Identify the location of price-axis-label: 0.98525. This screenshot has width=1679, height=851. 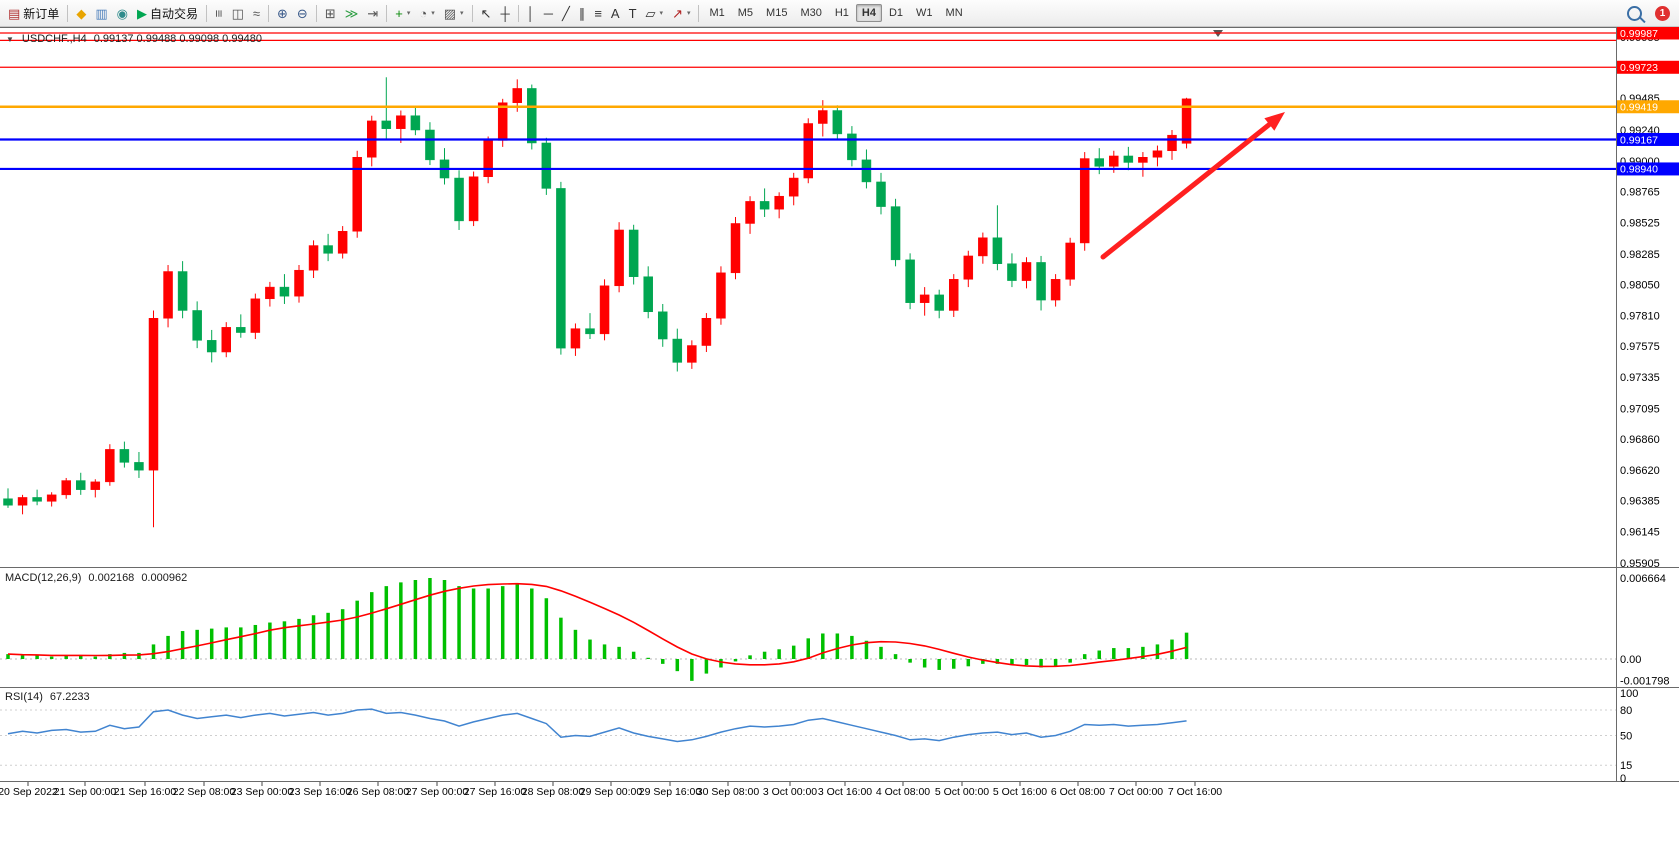
(1640, 224).